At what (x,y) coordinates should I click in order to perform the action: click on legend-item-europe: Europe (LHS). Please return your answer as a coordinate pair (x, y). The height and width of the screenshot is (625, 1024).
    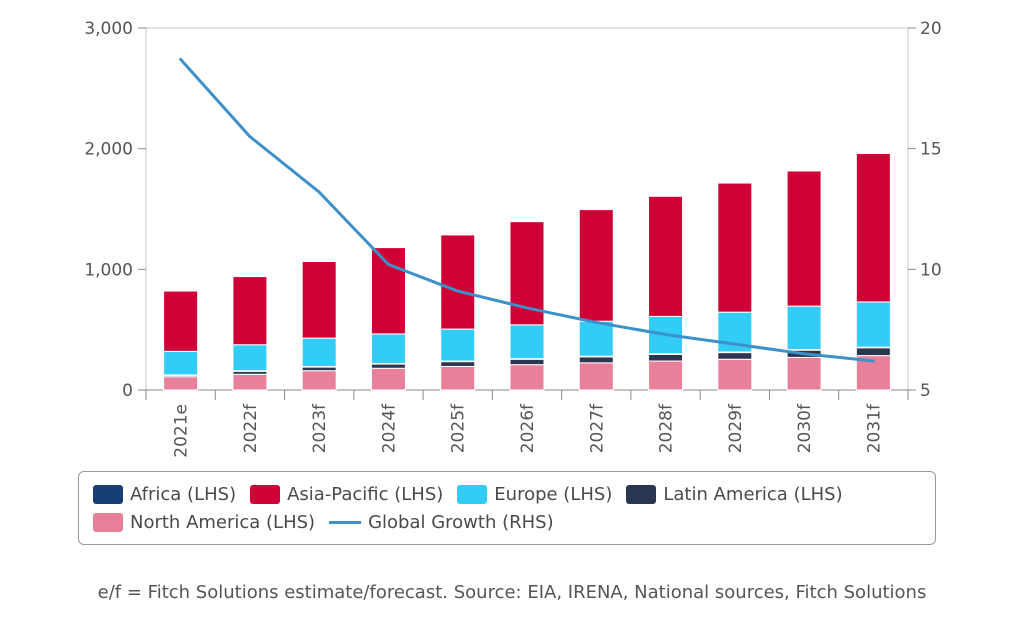
    Looking at the image, I should click on (534, 494).